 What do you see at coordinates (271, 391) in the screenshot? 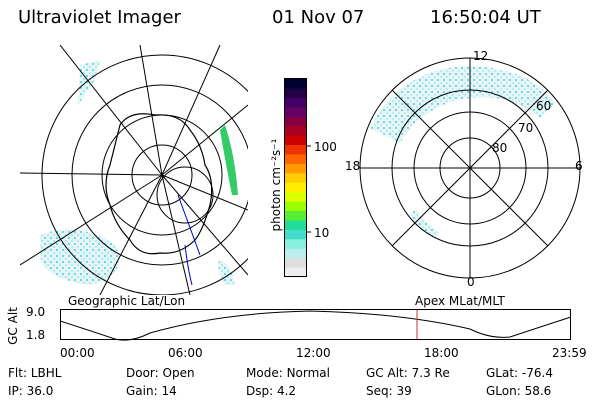
I see `status-dsp: Dsp: 4.2` at bounding box center [271, 391].